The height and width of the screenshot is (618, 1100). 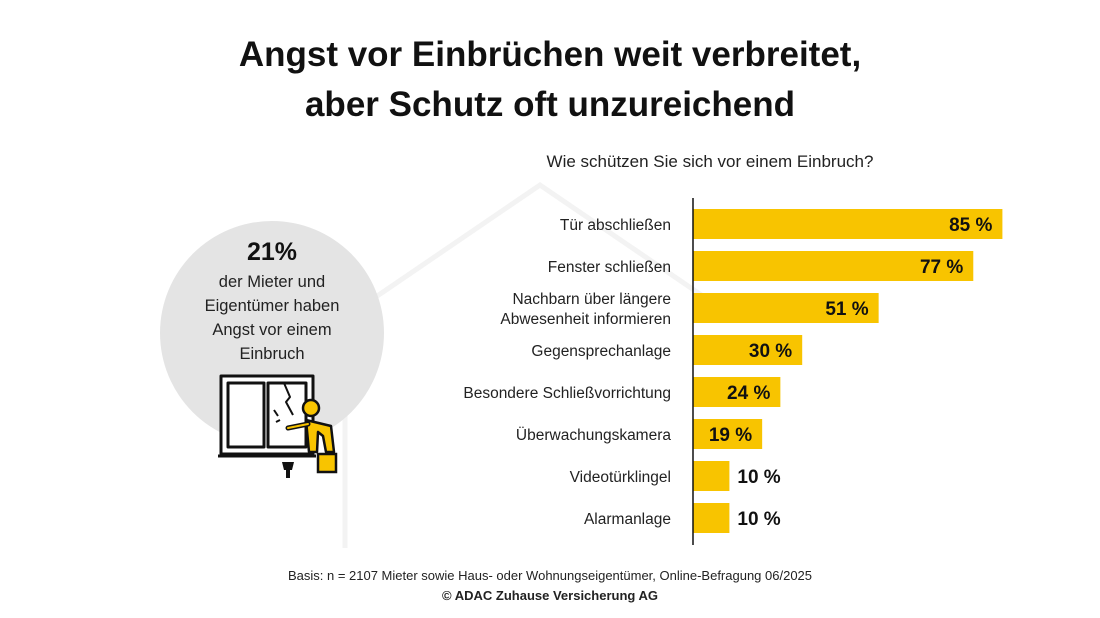 I want to click on value-label-6: 19 %, so click(x=730, y=435).